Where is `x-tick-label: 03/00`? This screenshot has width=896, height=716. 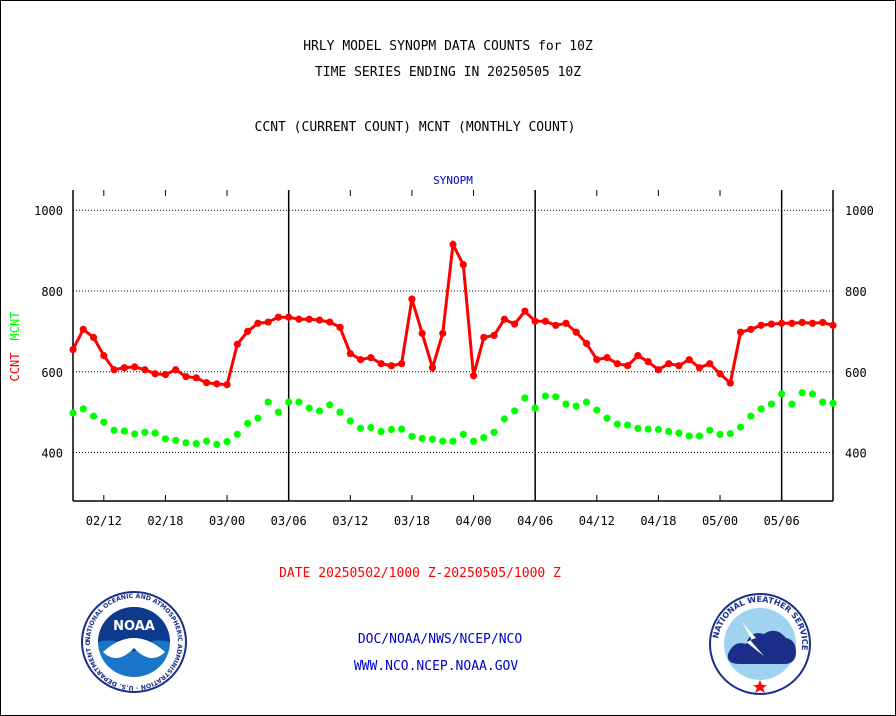
x-tick-label: 03/00 is located at coordinates (227, 521).